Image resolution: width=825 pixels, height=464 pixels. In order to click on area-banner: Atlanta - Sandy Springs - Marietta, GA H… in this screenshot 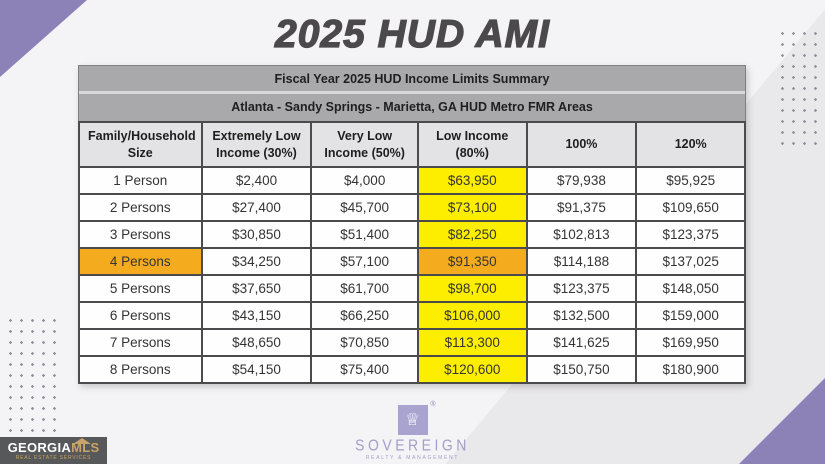, I will do `click(412, 107)`.